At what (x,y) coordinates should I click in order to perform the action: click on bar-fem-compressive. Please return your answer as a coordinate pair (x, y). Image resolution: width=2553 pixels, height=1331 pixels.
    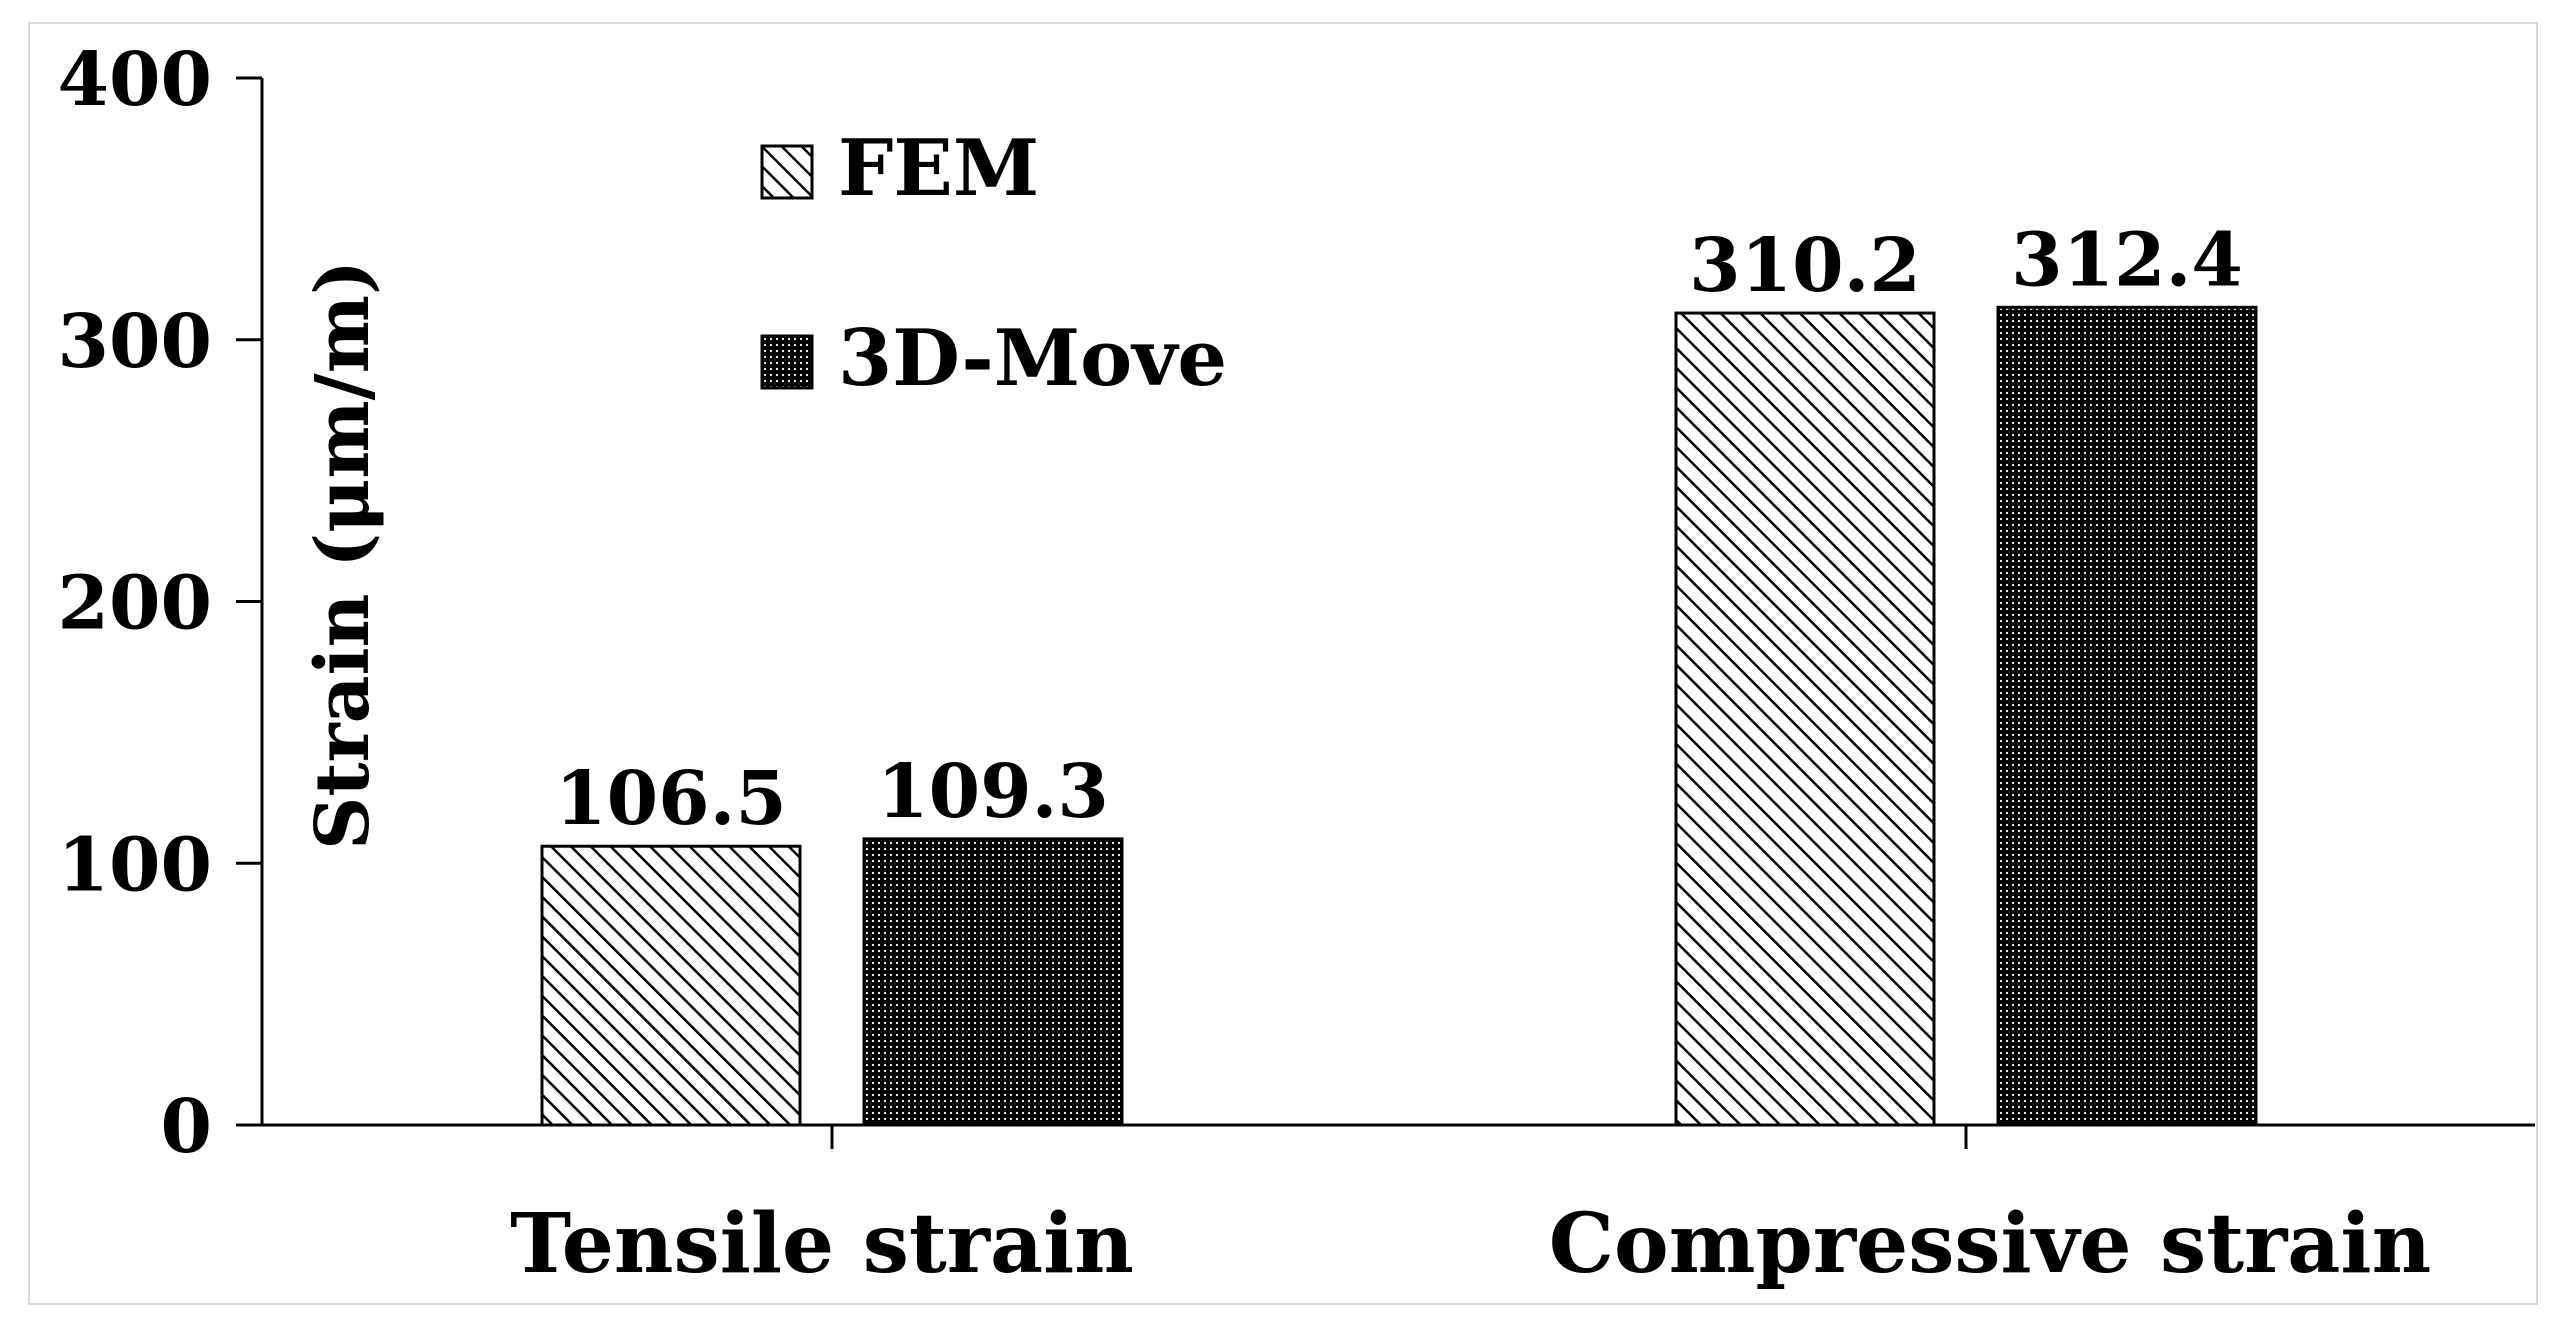
    Looking at the image, I should click on (1805, 719).